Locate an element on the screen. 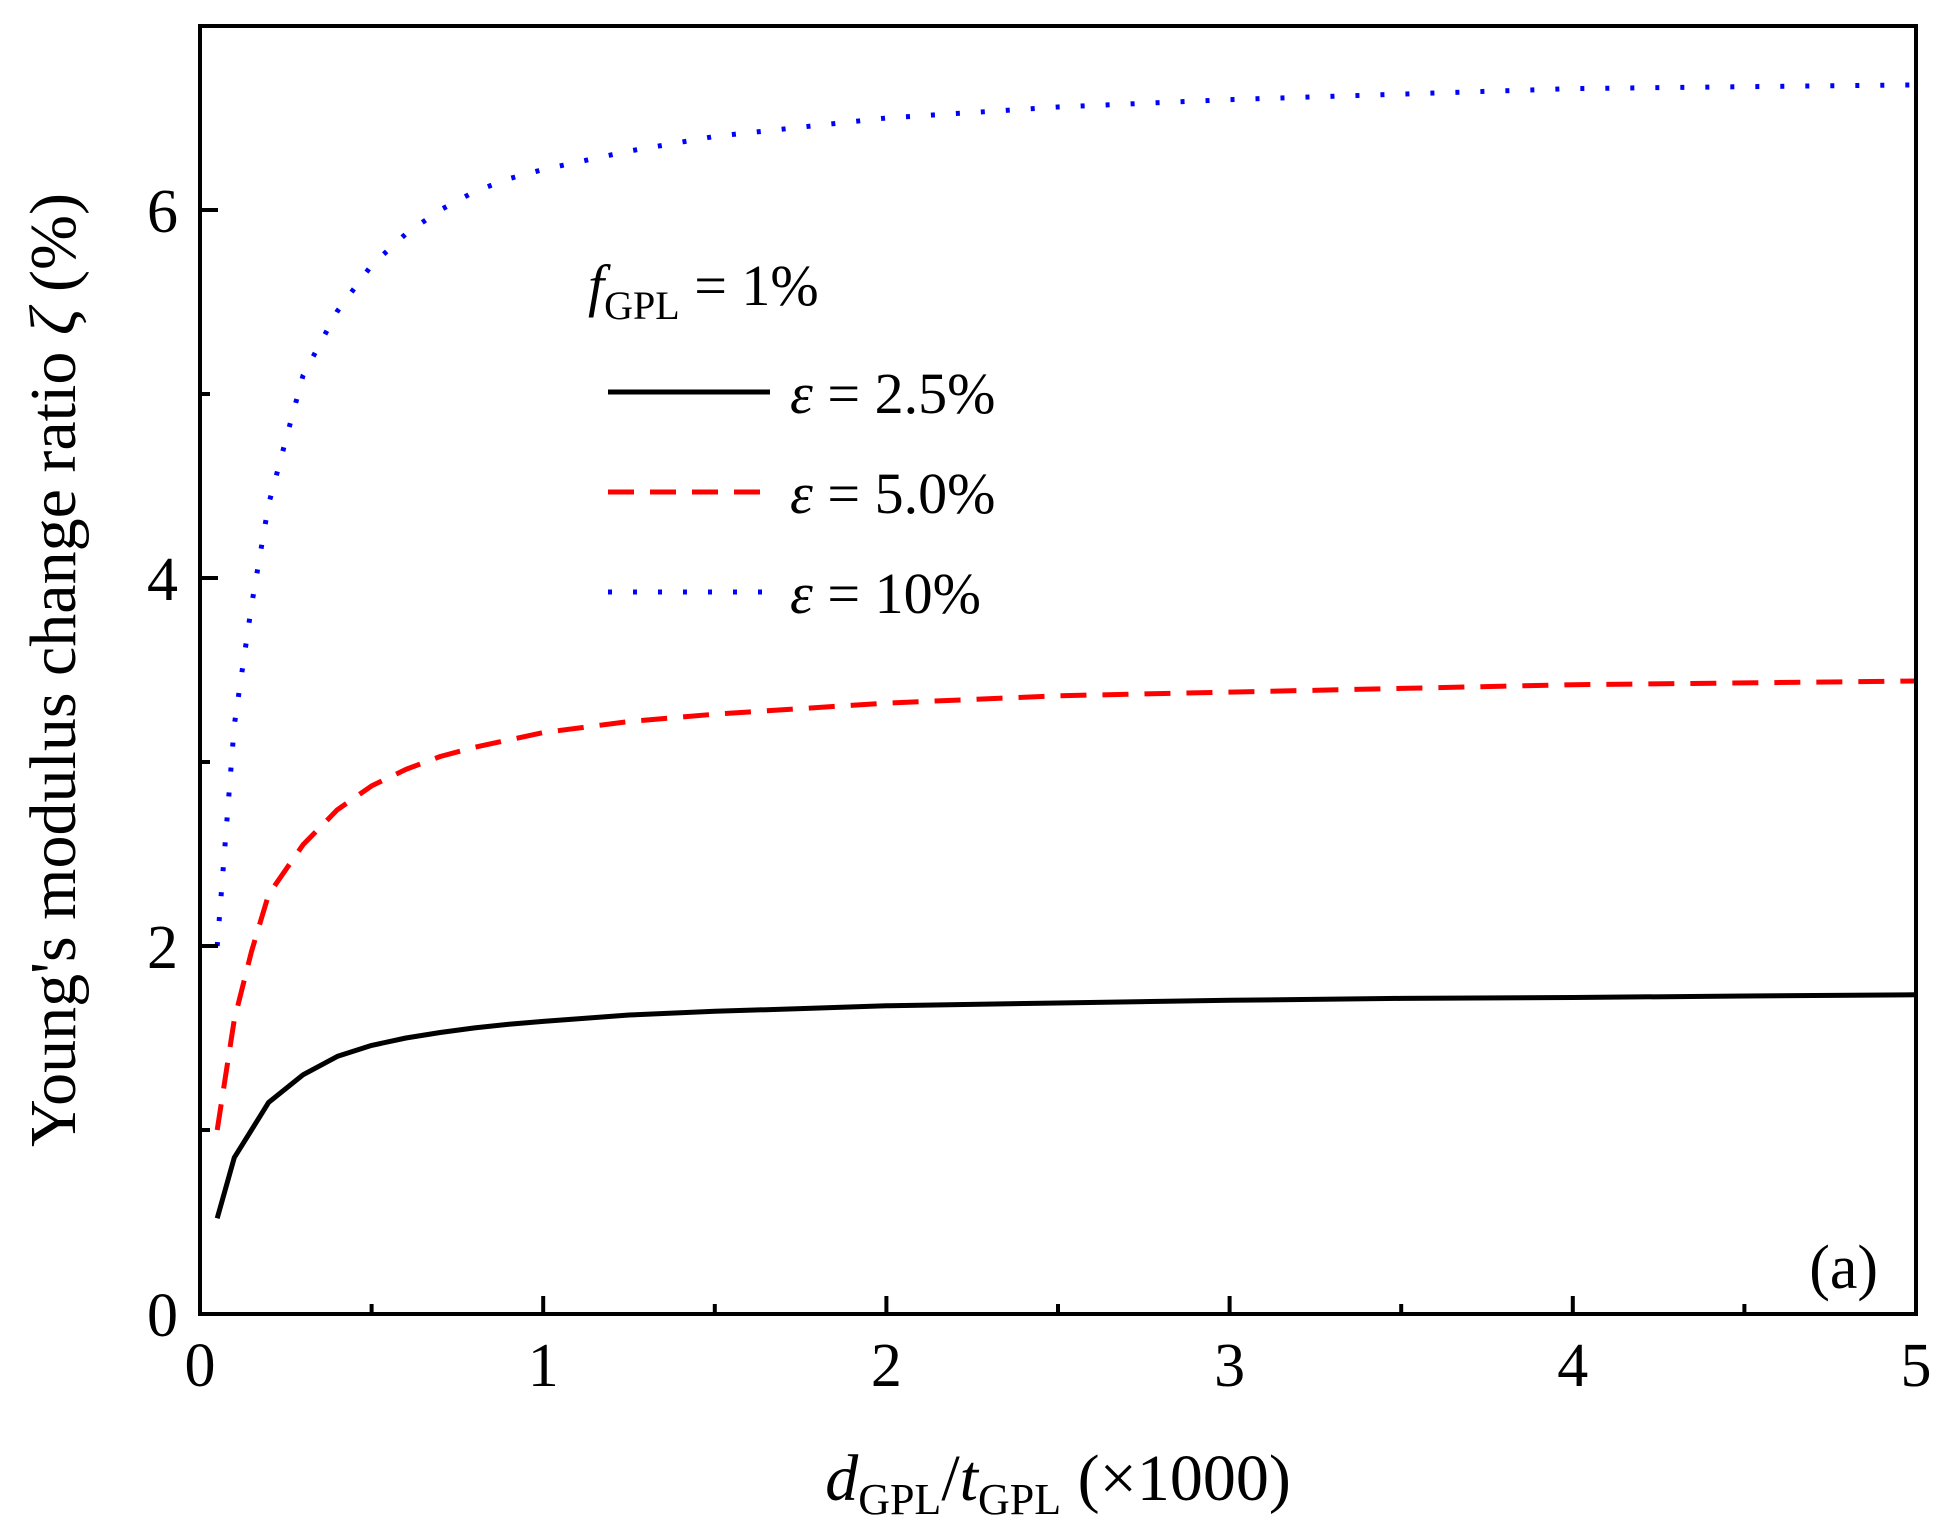 The height and width of the screenshot is (1519, 1942). panel-label: (a) is located at coordinates (1843, 1268).